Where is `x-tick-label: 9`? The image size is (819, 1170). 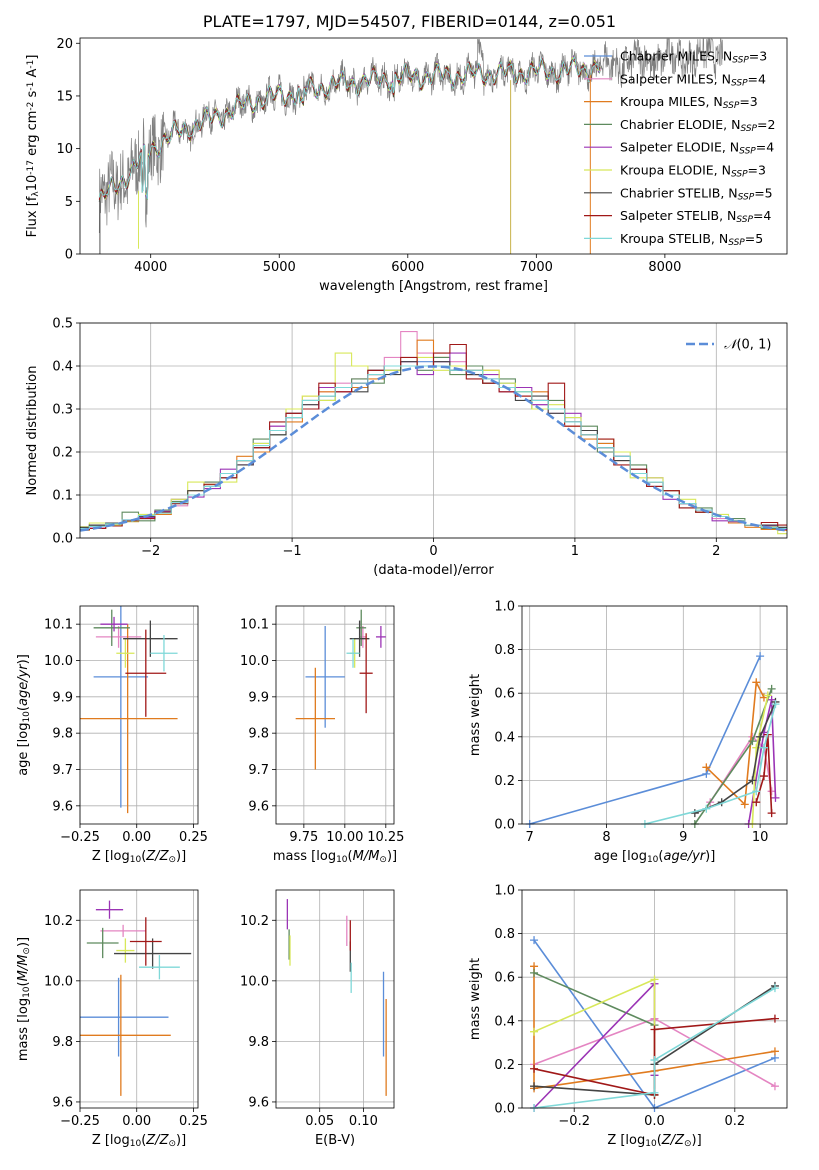 x-tick-label: 9 is located at coordinates (683, 837).